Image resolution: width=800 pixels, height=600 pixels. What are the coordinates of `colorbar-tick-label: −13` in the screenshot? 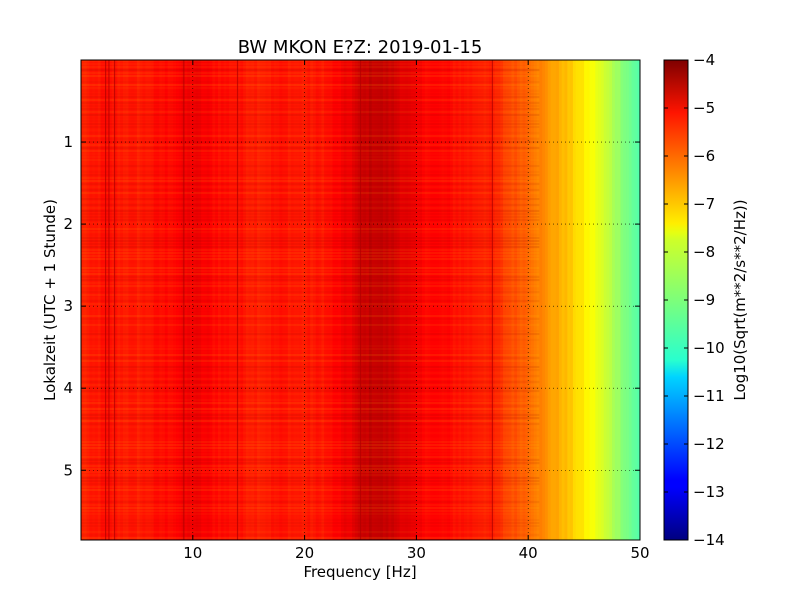 It's located at (709, 492).